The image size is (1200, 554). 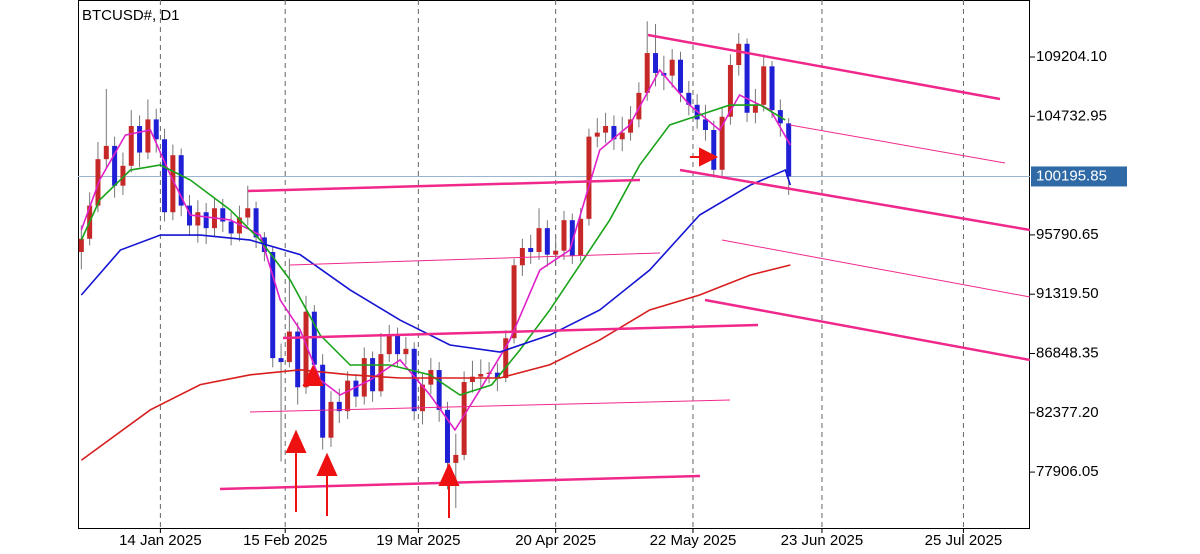 I want to click on x-tick-label: 20 Apr 2025, so click(x=555, y=540).